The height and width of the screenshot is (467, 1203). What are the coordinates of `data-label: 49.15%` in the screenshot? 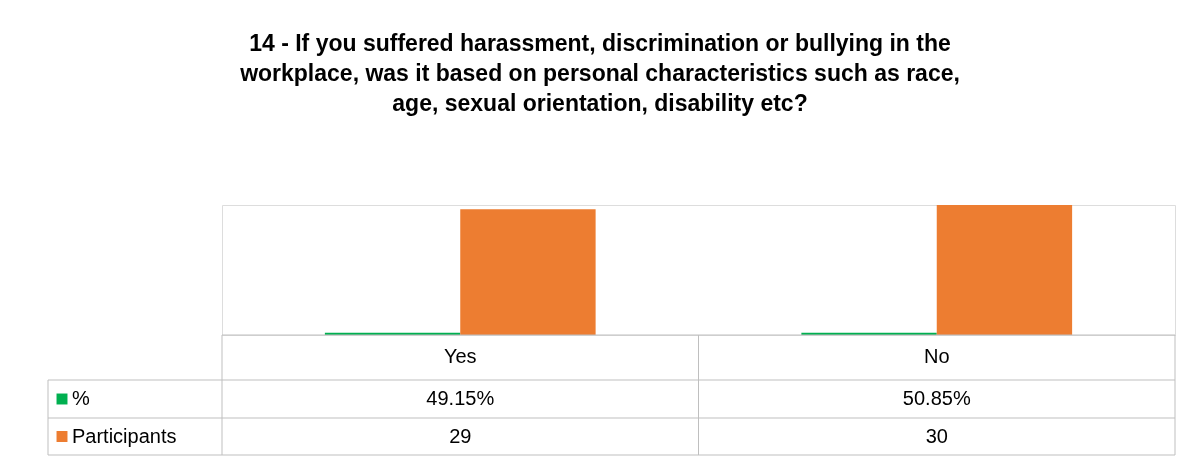 It's located at (460, 398).